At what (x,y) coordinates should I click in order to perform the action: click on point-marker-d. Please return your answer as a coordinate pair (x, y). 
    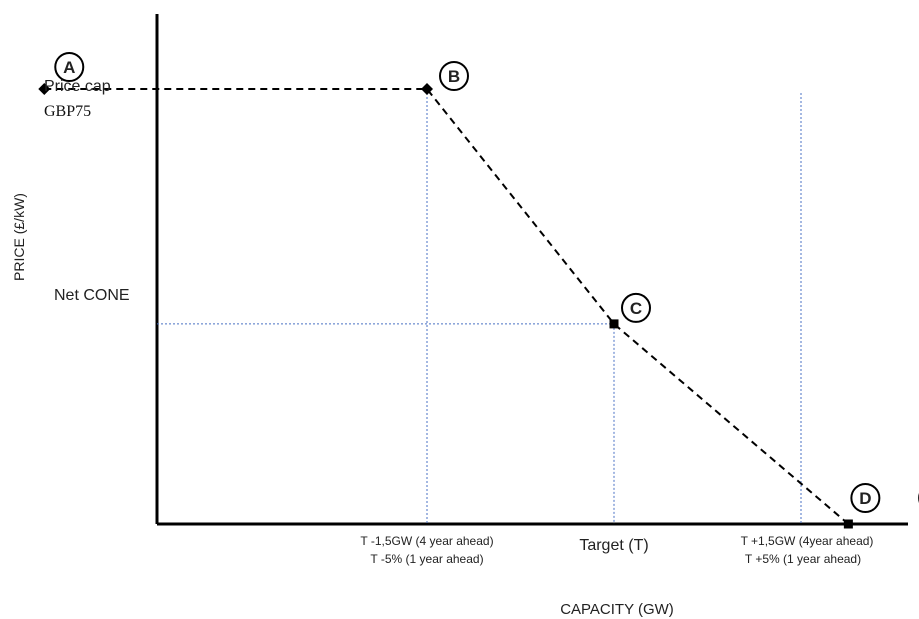
    Looking at the image, I should click on (848, 524).